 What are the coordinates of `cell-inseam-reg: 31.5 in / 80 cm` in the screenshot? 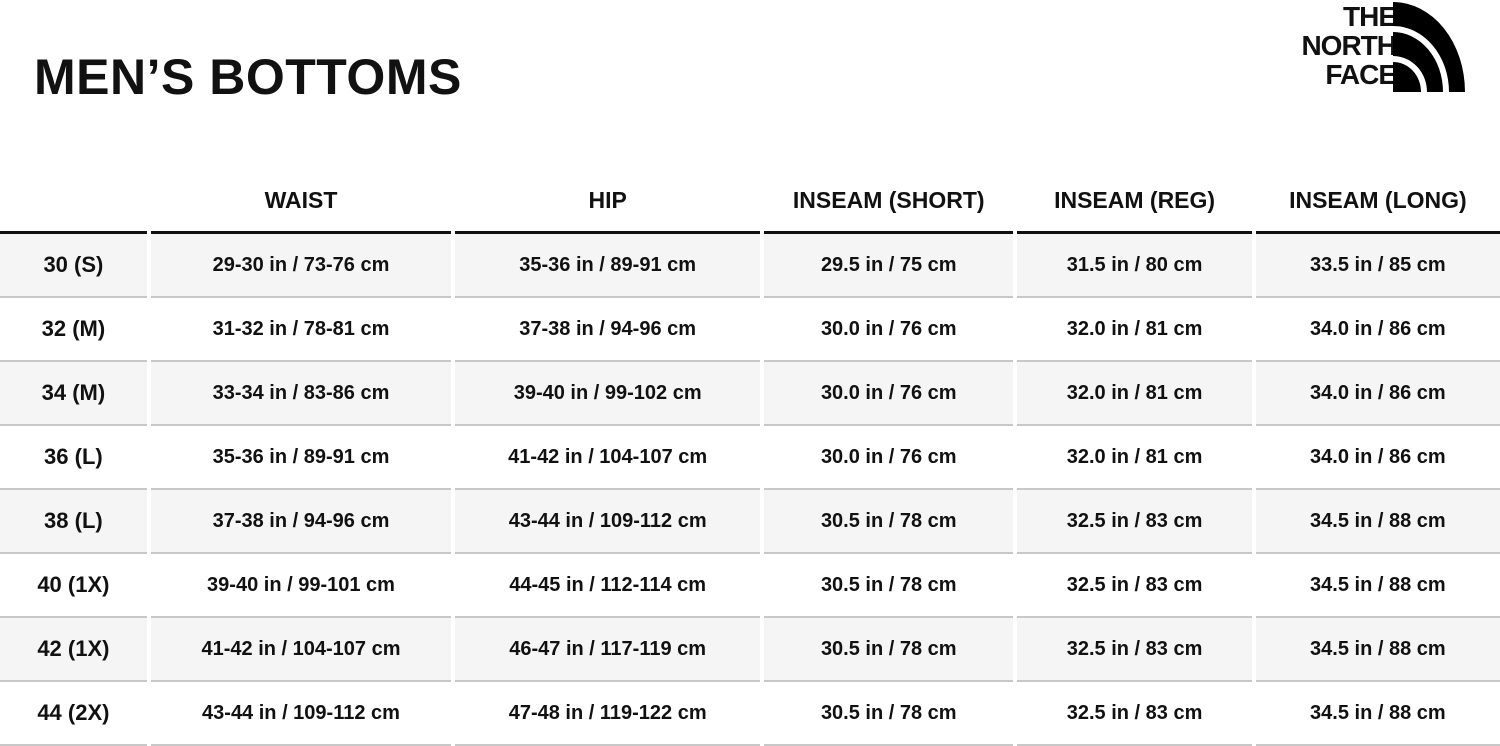 It's located at (1134, 266).